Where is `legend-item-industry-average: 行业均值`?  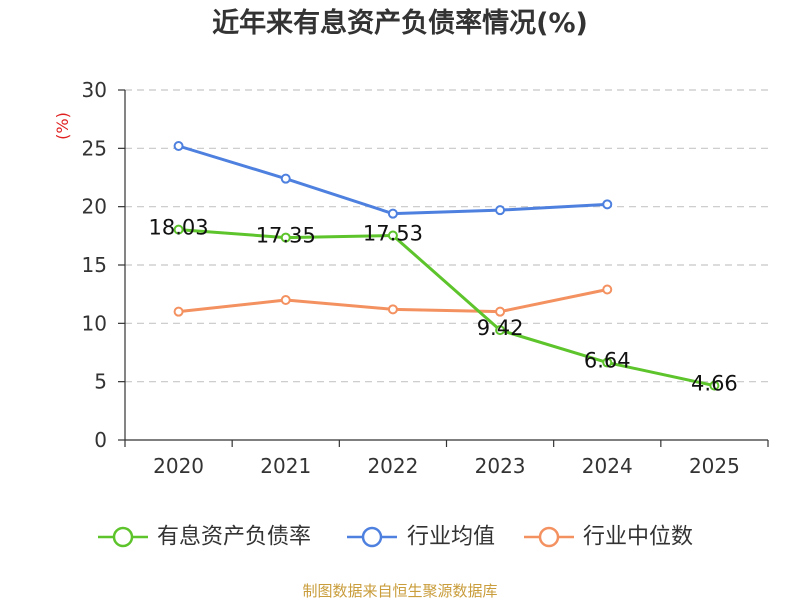 legend-item-industry-average: 行业均值 is located at coordinates (421, 537).